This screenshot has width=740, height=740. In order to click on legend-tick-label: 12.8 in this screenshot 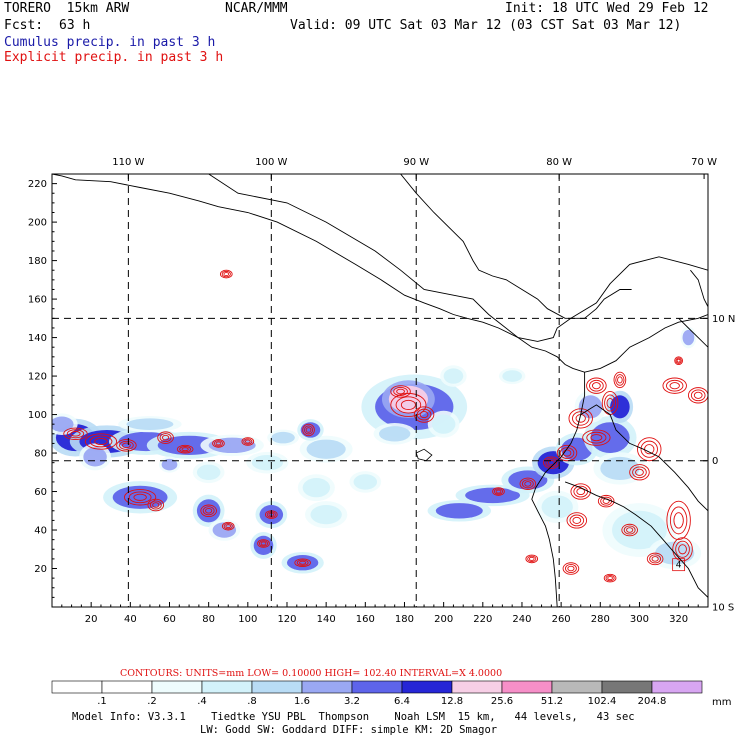, I will do `click(452, 701)`.